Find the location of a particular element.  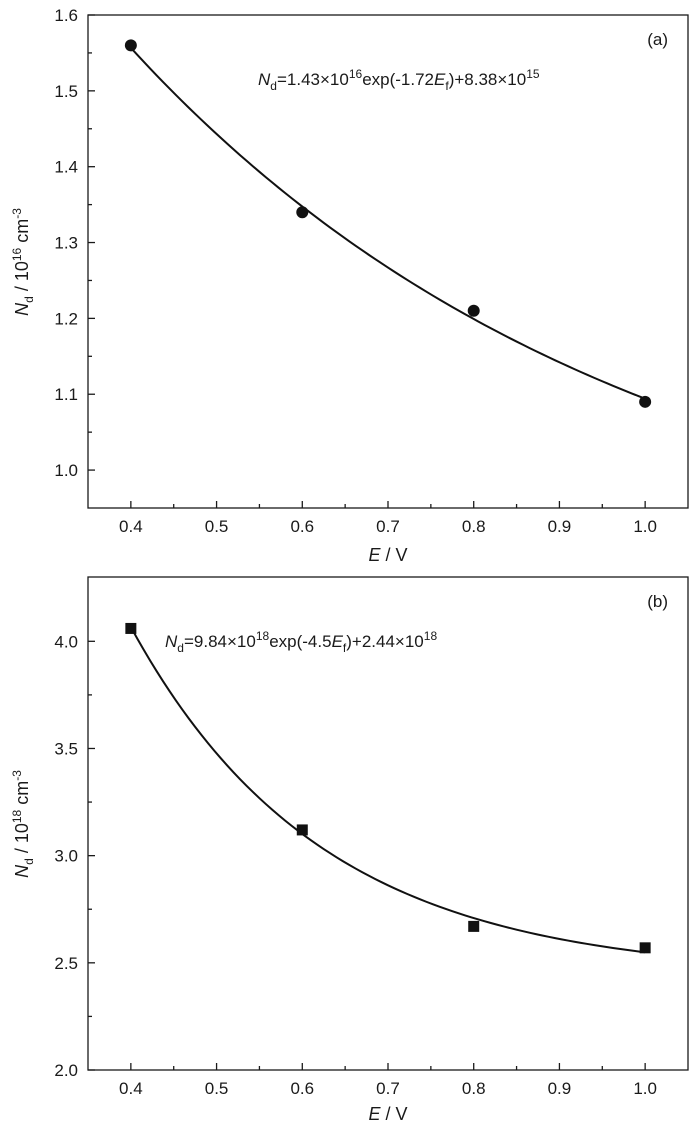

panel-label: (b) is located at coordinates (657, 601).